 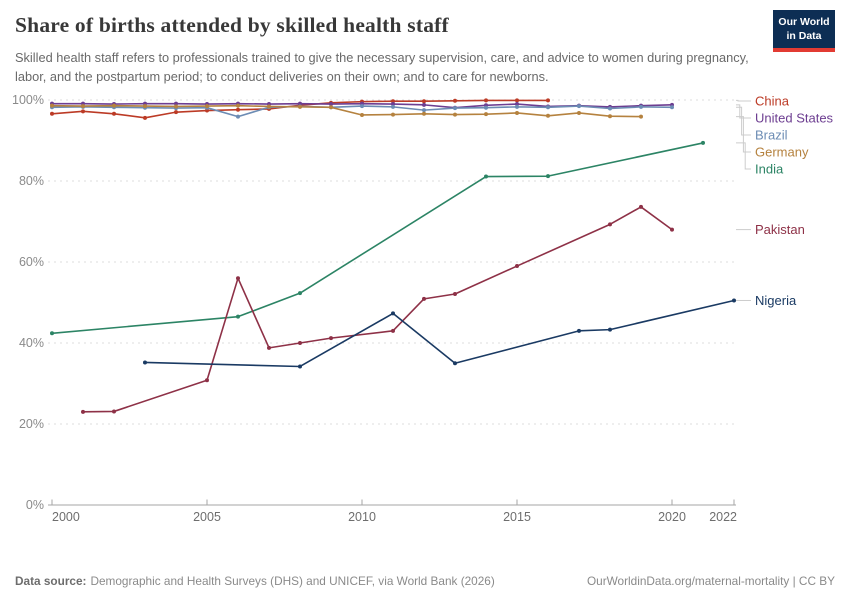 I want to click on series-germany, so click(x=346, y=111).